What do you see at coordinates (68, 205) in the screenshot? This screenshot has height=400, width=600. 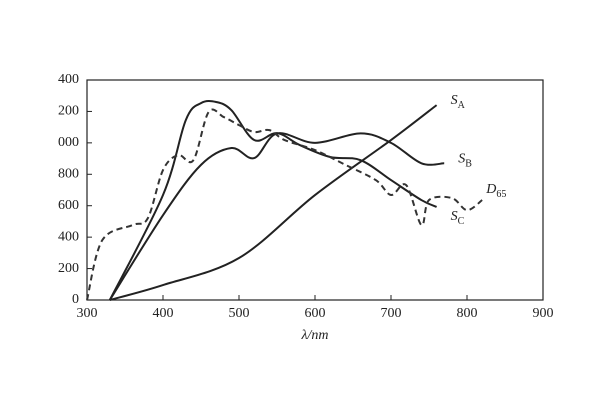 I see `y-tick-label: 600` at bounding box center [68, 205].